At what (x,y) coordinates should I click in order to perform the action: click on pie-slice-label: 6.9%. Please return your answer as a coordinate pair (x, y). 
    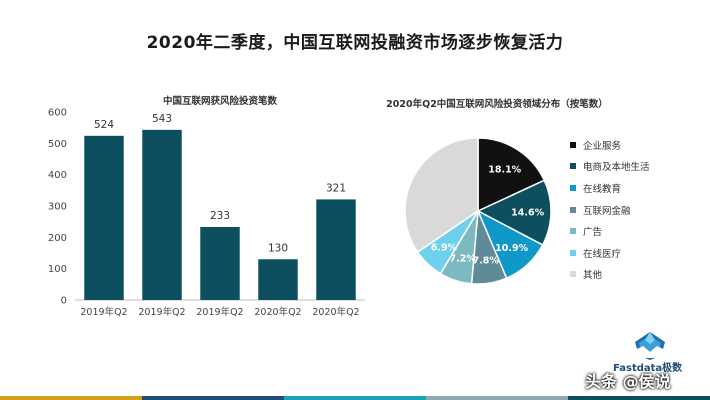
    Looking at the image, I should click on (444, 248).